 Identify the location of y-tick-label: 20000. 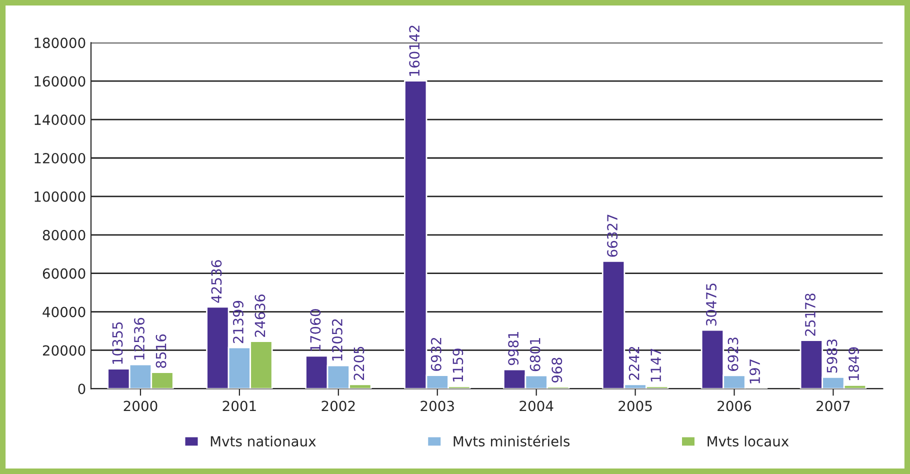
(64, 350).